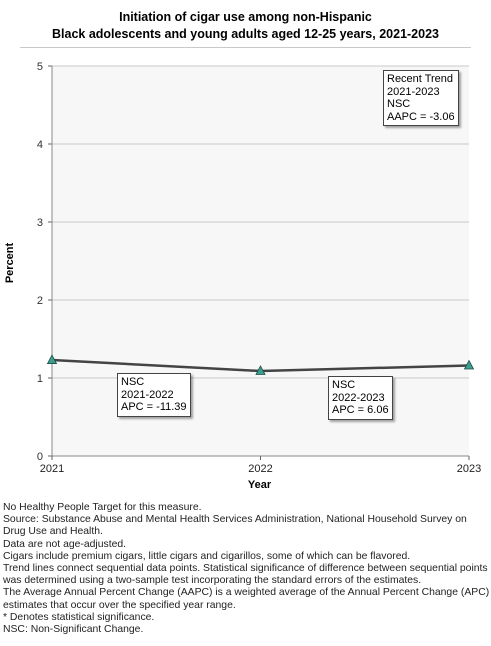 This screenshot has height=646, width=491. What do you see at coordinates (40, 145) in the screenshot?
I see `y-tick-label: 4` at bounding box center [40, 145].